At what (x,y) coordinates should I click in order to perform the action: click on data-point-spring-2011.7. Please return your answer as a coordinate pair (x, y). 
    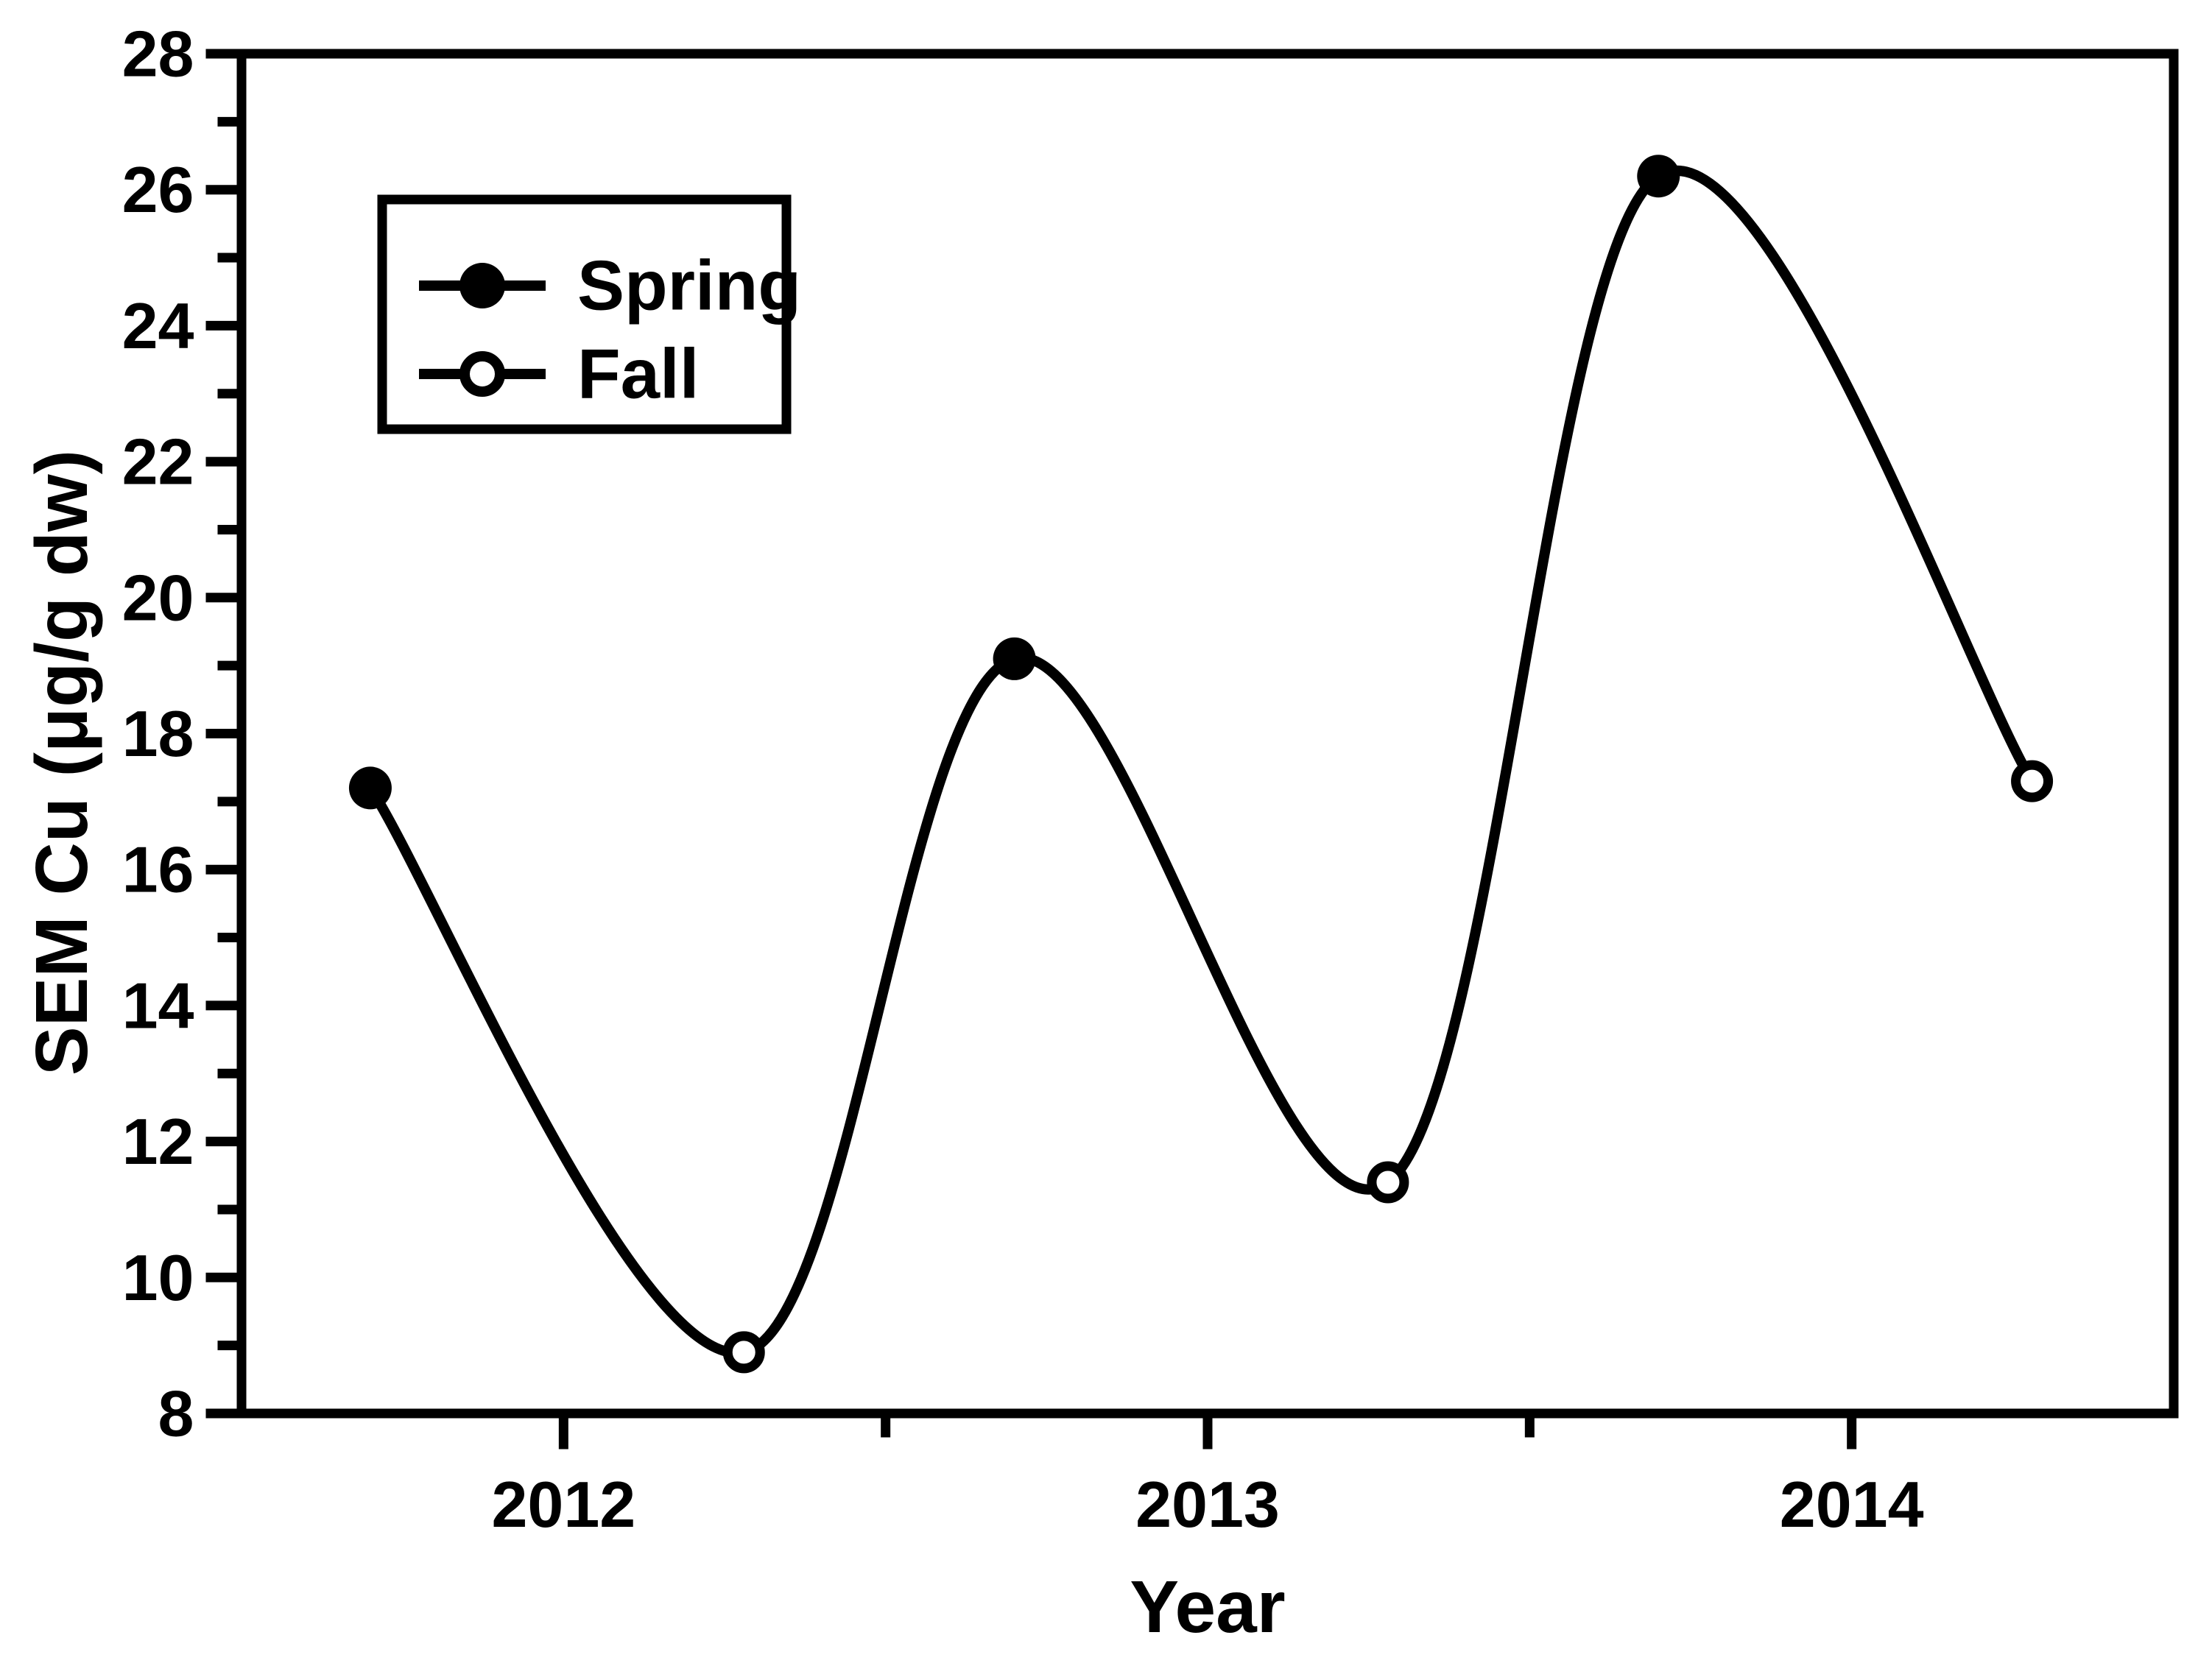
    Looking at the image, I should click on (370, 788).